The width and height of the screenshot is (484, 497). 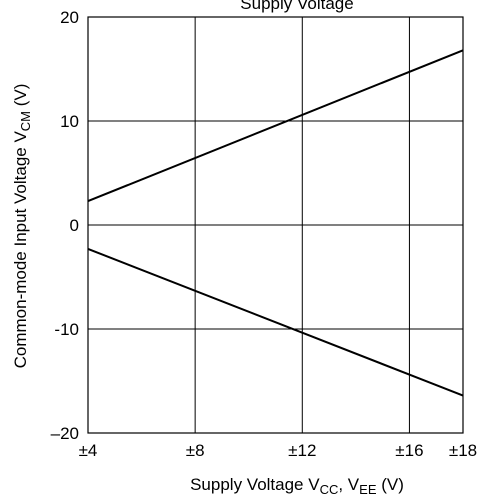 I want to click on x-axis-label: Supply Voltage VCC, VEE (V), so click(x=297, y=486).